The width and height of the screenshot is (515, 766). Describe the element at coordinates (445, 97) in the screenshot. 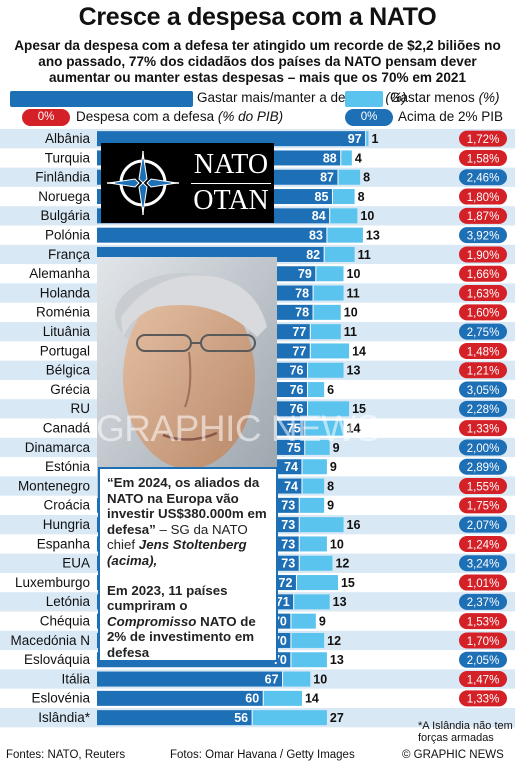

I see `legend-light-label: Gastar menos (%)` at that location.